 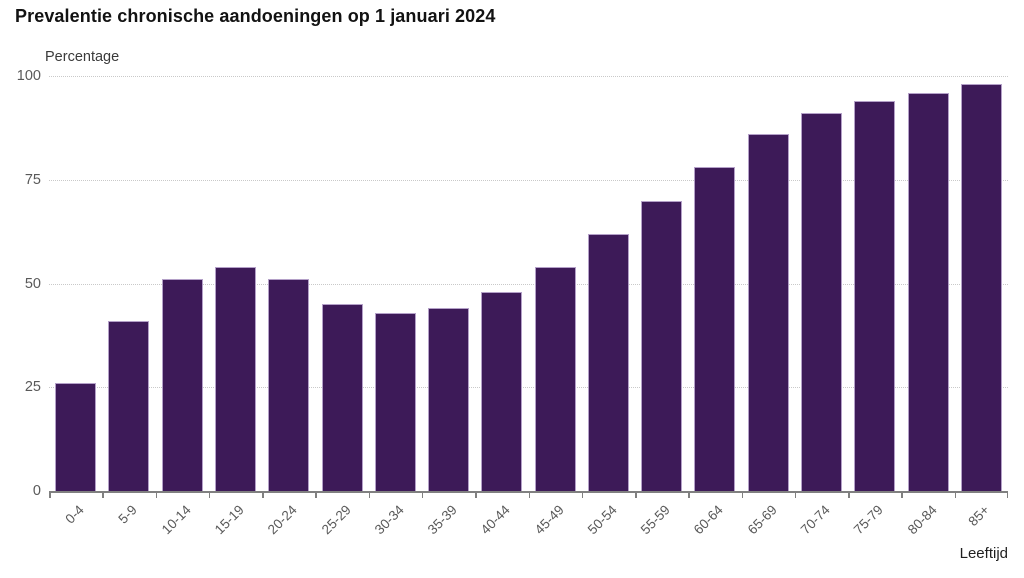 What do you see at coordinates (549, 520) in the screenshot?
I see `x-tick-label: 45-49` at bounding box center [549, 520].